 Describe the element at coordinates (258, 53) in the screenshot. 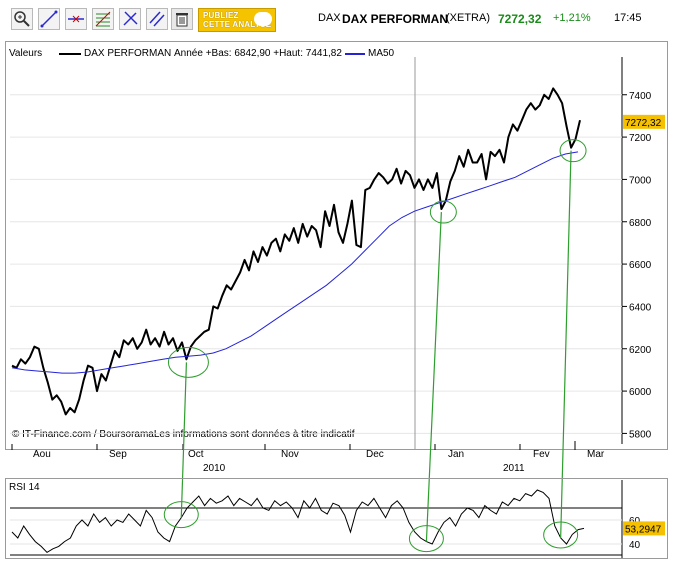

I see `range-legend: Année +Bas: 6842,90 +Haut: 7441,82` at that location.